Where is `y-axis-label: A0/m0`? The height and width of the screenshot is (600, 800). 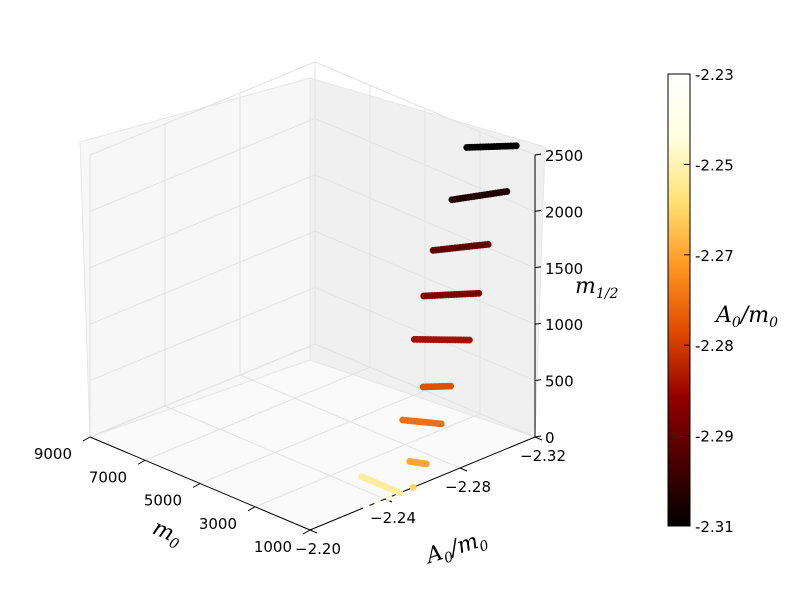
y-axis-label: A0/m0 is located at coordinates (456, 549).